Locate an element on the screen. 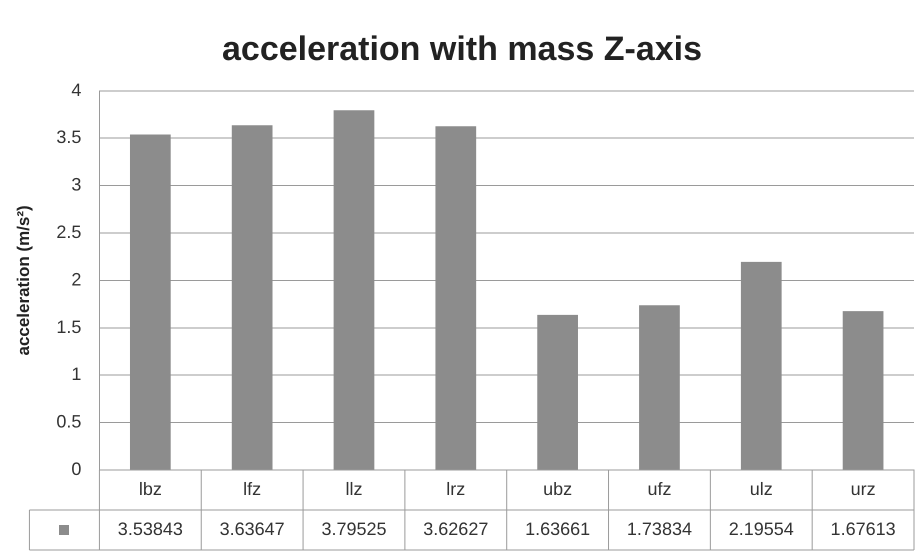  data-label: 3.63647 is located at coordinates (252, 528).